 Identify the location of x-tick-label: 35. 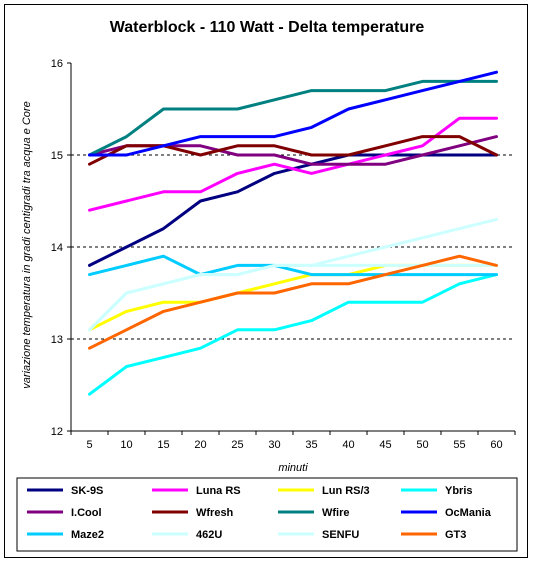
(311, 445).